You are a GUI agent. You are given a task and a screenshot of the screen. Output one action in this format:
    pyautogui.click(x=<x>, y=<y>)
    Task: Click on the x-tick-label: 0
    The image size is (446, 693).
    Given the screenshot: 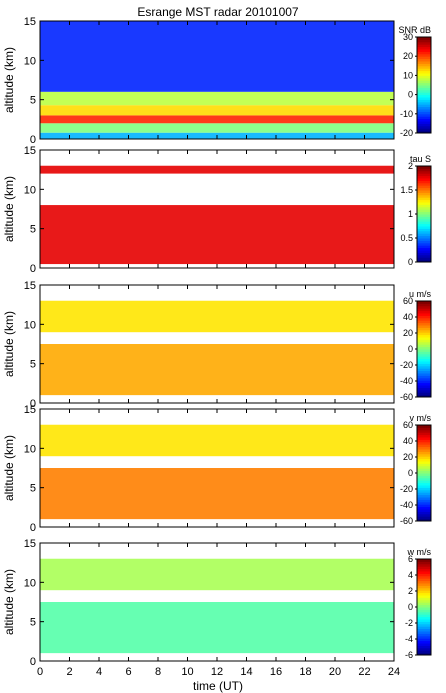 What is the action you would take?
    pyautogui.click(x=40, y=672)
    